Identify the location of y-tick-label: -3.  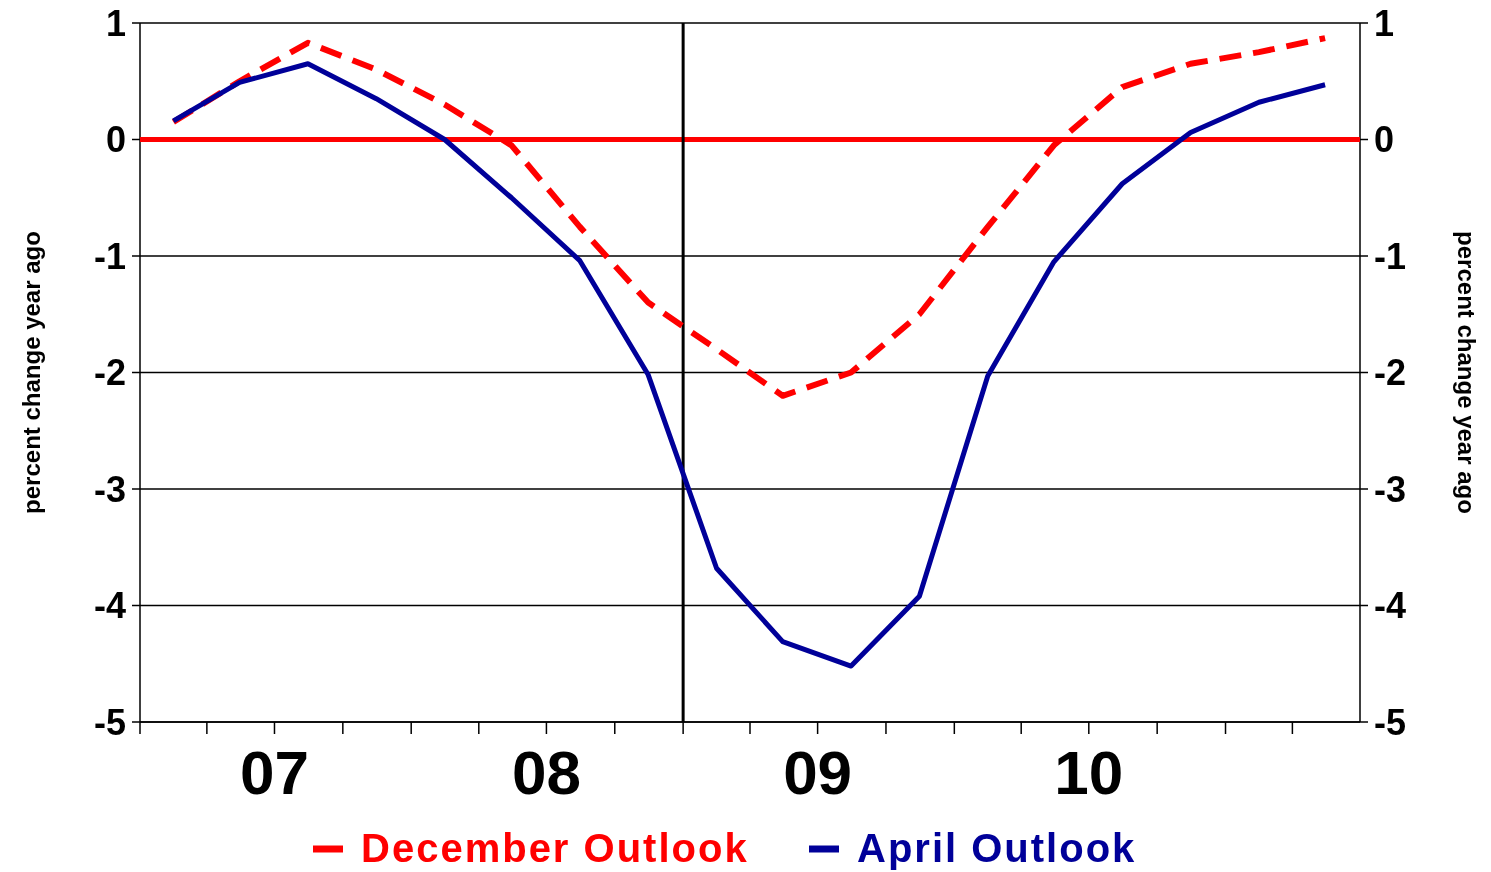
(109, 489).